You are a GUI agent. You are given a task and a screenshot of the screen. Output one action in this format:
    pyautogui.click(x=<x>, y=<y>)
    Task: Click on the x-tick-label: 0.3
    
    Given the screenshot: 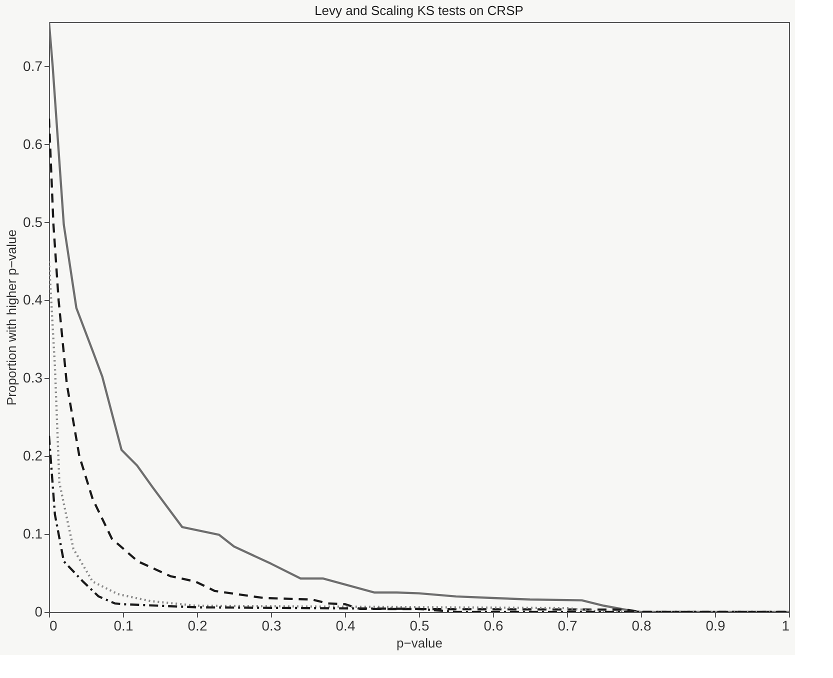 What is the action you would take?
    pyautogui.click(x=272, y=626)
    